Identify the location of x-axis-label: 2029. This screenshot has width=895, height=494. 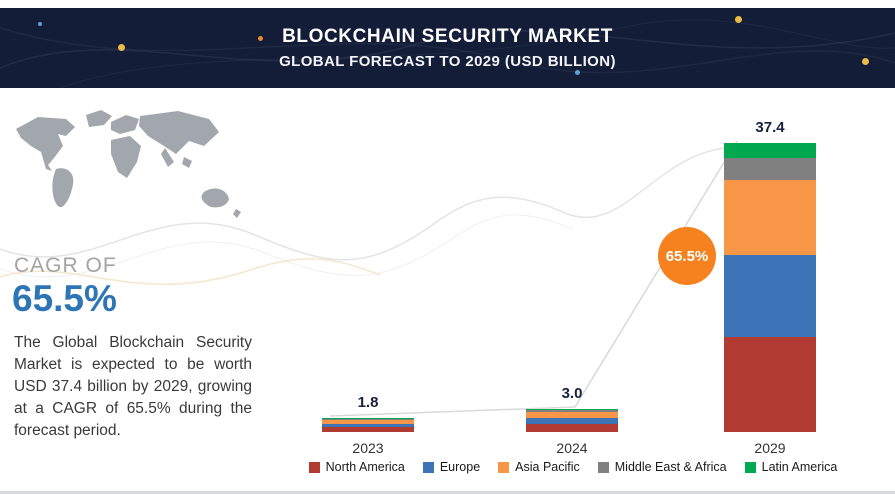
(770, 448).